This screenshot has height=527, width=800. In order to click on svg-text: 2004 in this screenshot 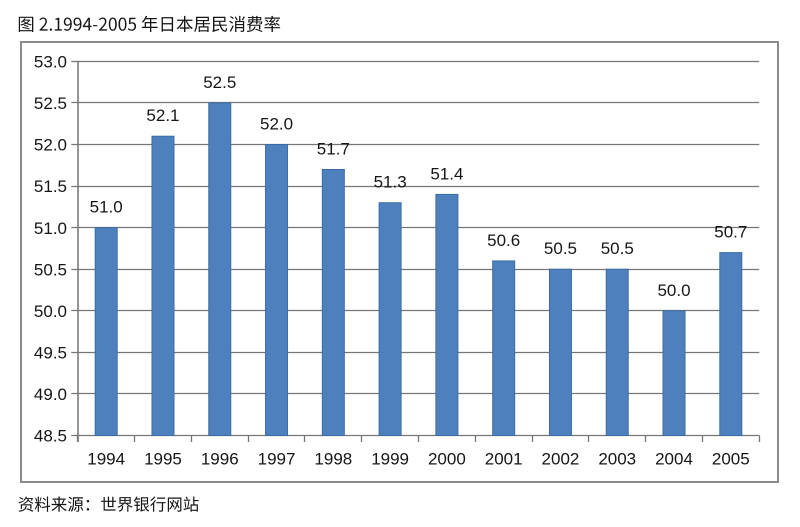, I will do `click(674, 459)`.